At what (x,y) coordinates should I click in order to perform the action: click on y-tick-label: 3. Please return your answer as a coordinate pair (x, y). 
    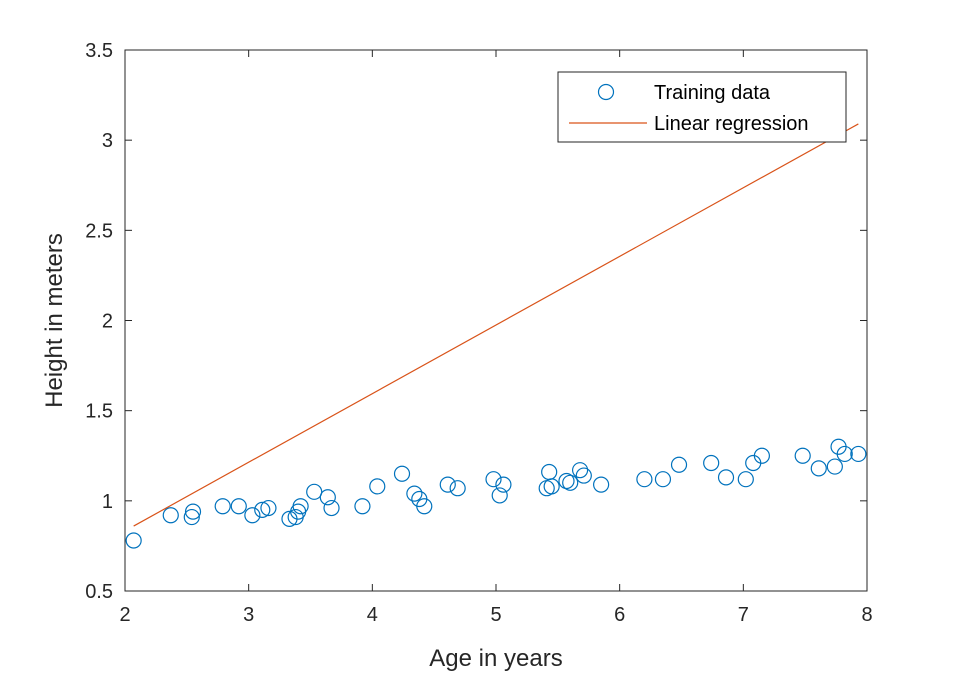
    Looking at the image, I should click on (107, 141).